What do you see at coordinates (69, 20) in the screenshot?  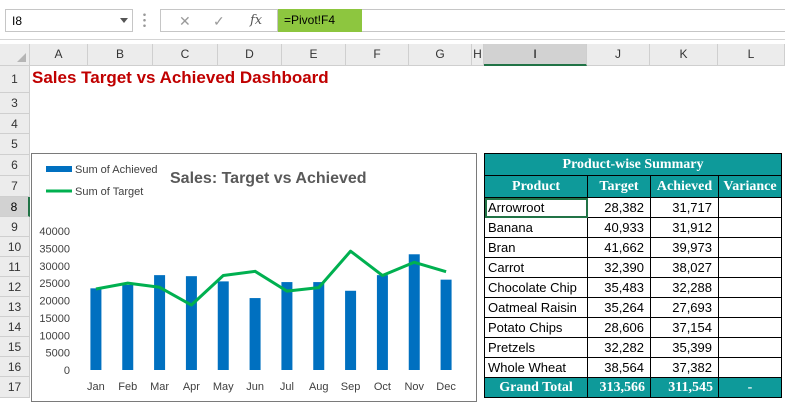 I see `name-box: I8` at bounding box center [69, 20].